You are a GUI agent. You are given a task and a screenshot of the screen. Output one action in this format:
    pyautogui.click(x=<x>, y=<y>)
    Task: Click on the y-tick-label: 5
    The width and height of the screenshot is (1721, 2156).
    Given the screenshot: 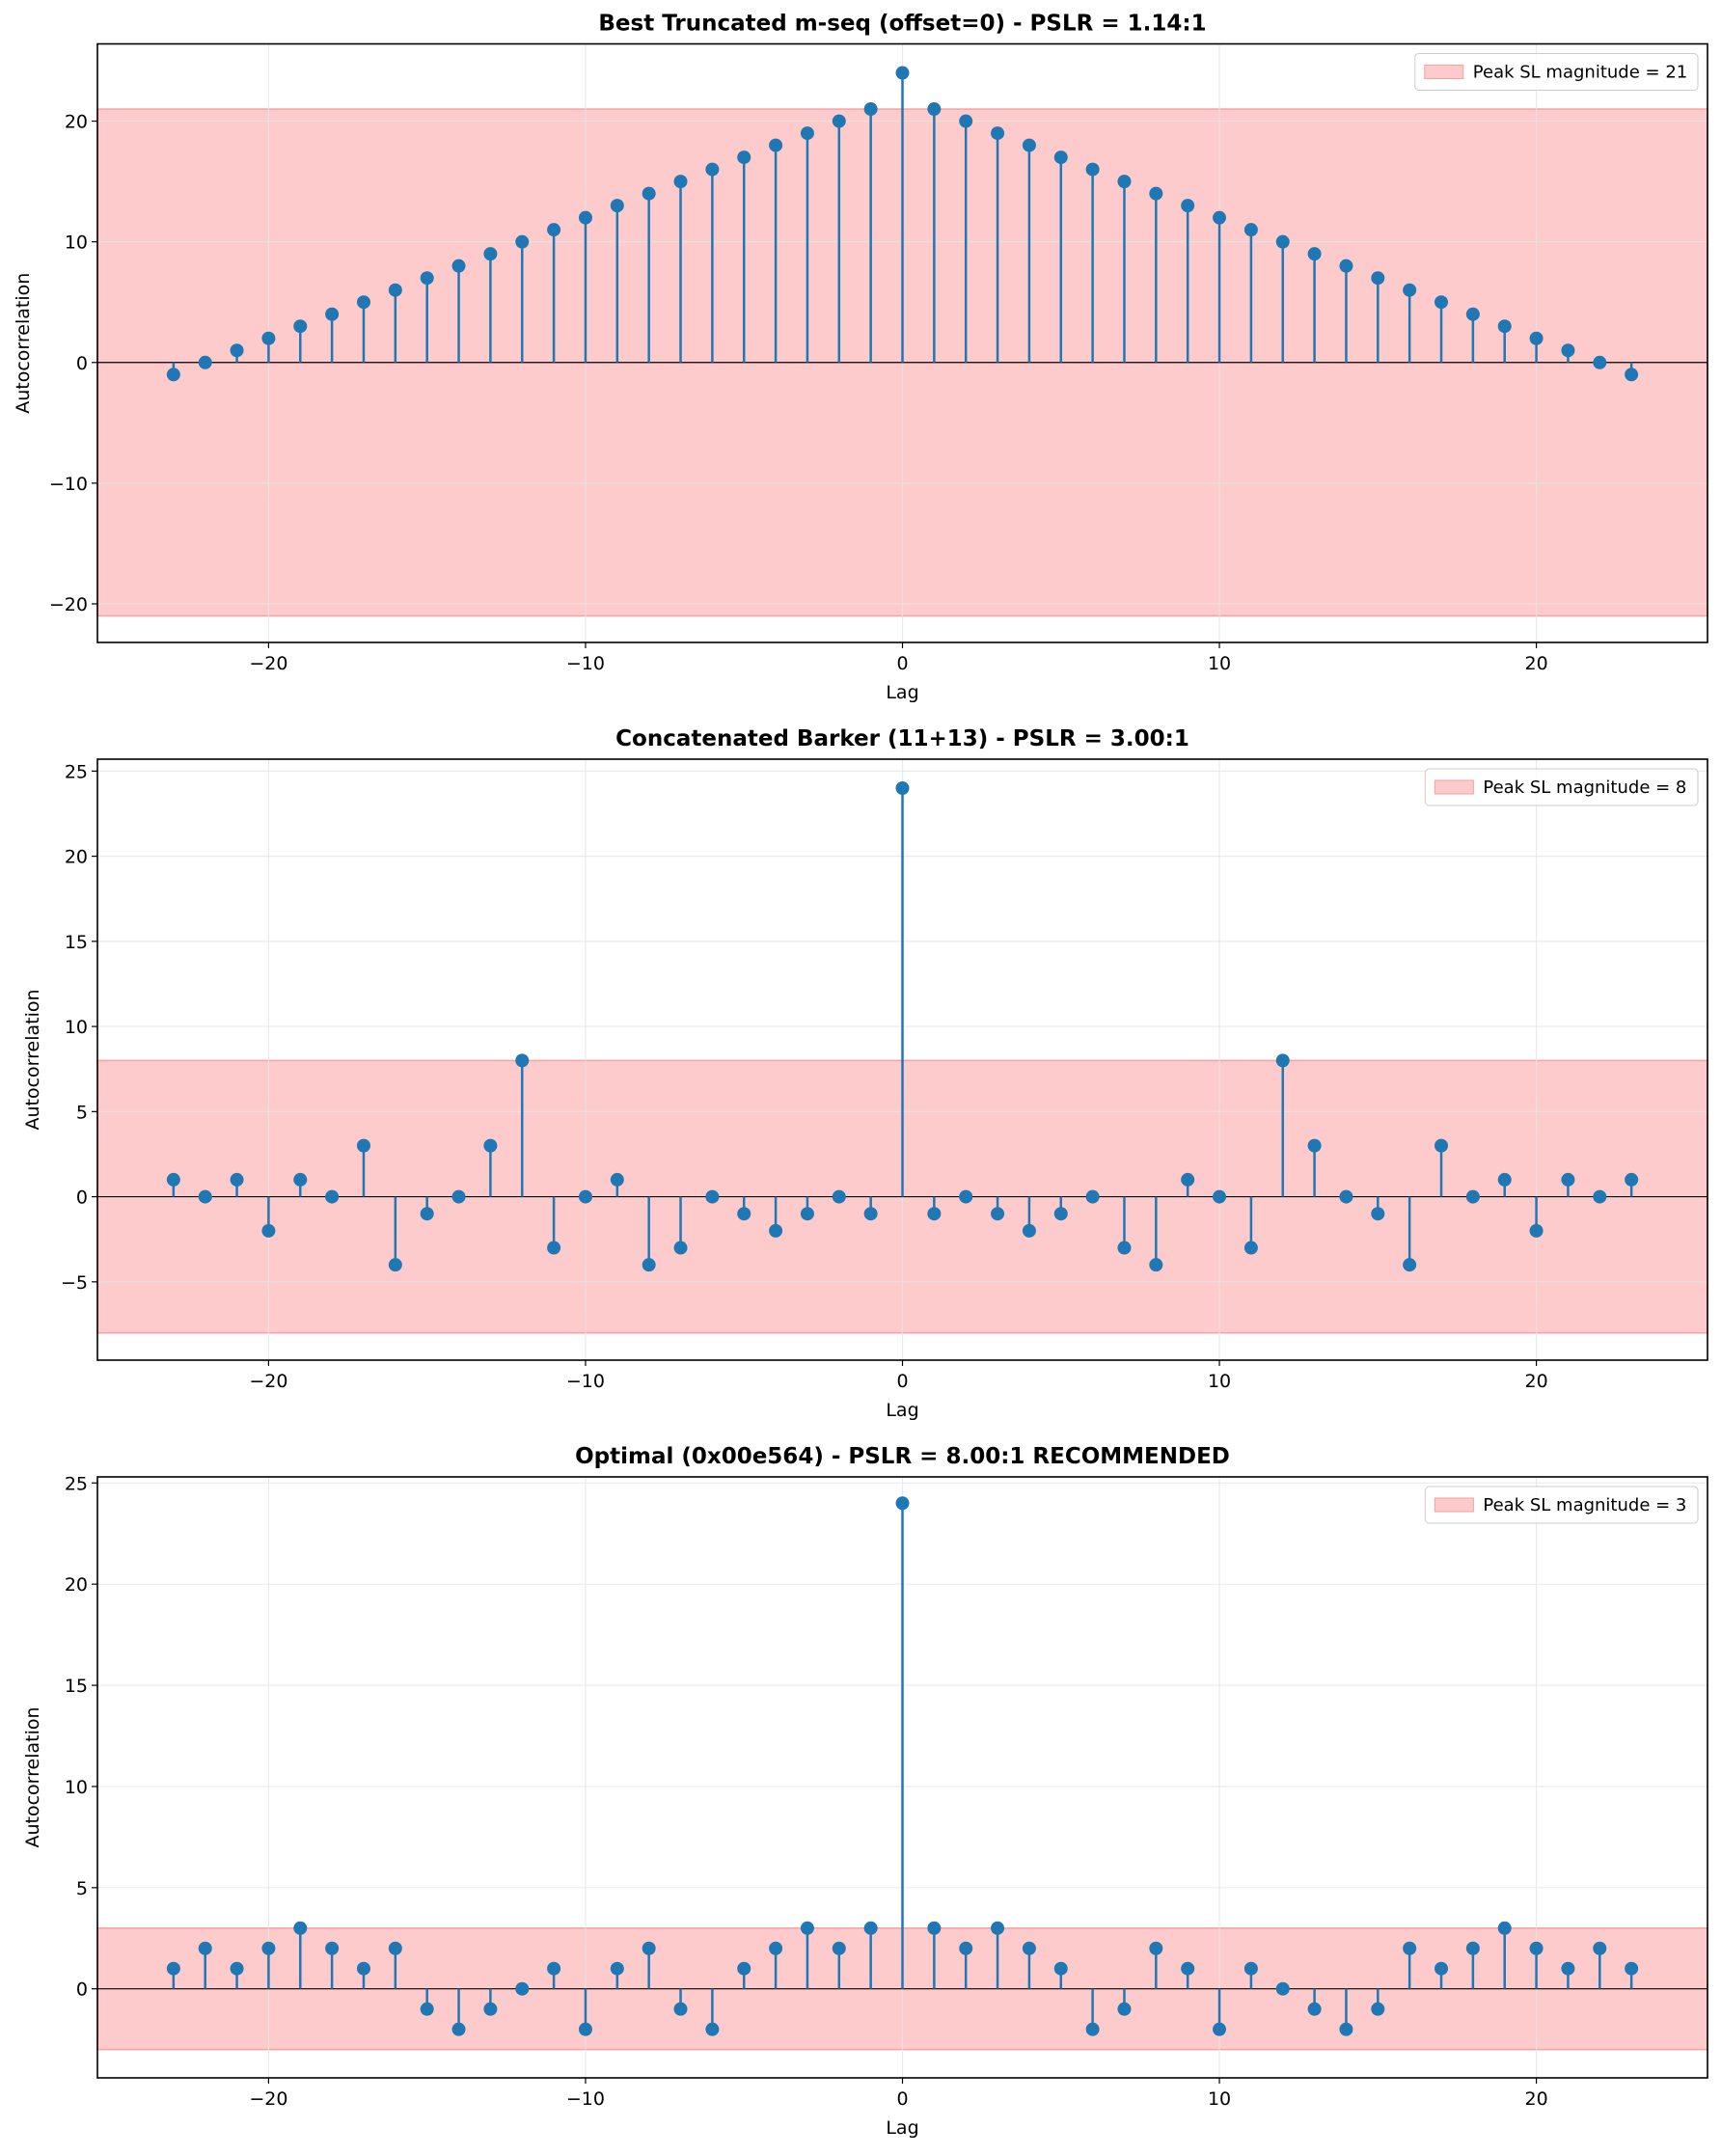 What is the action you would take?
    pyautogui.click(x=82, y=1112)
    